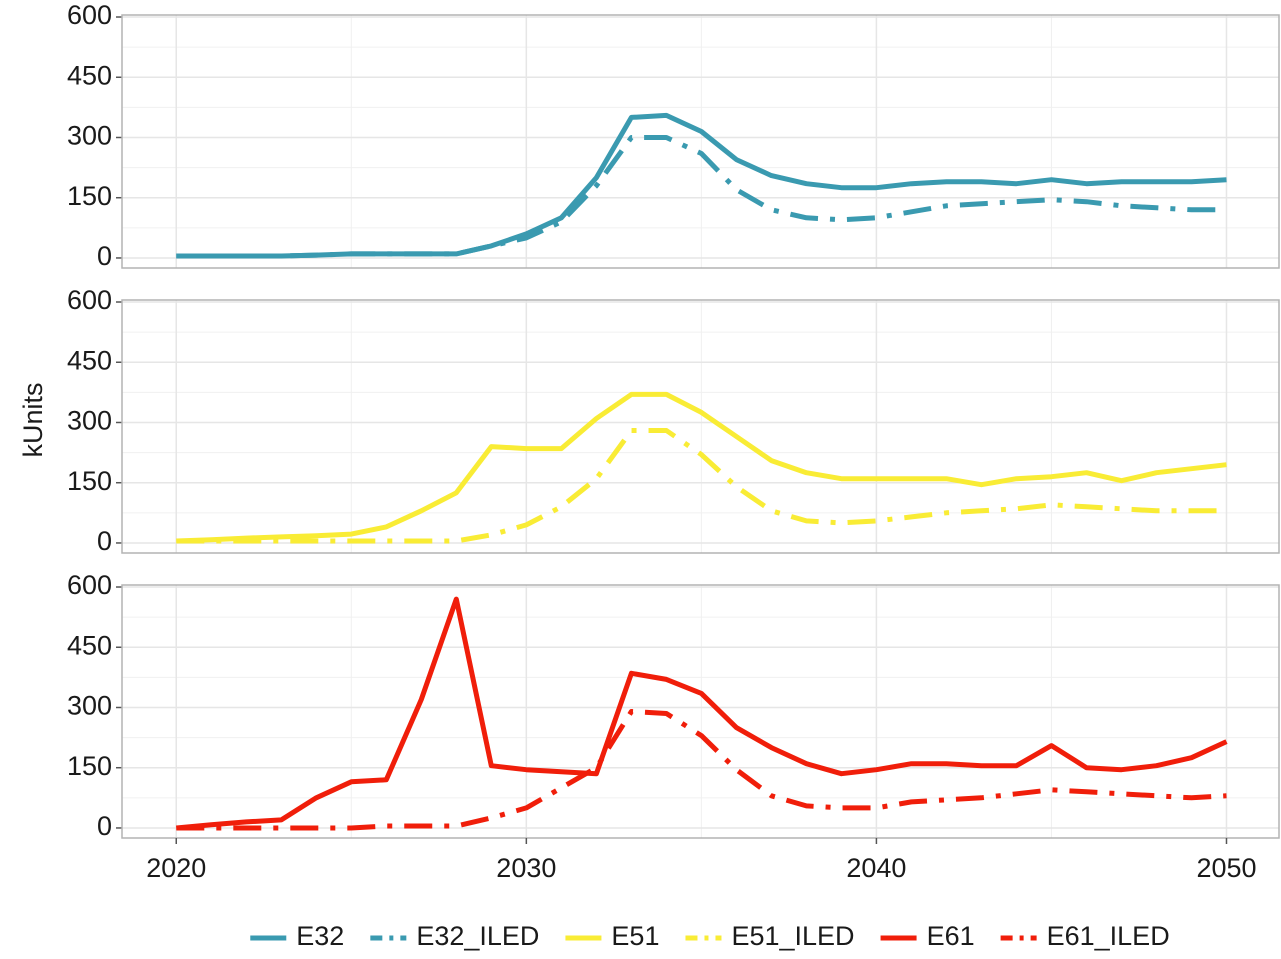  What do you see at coordinates (176, 868) in the screenshot?
I see `x-tick-label: 2020` at bounding box center [176, 868].